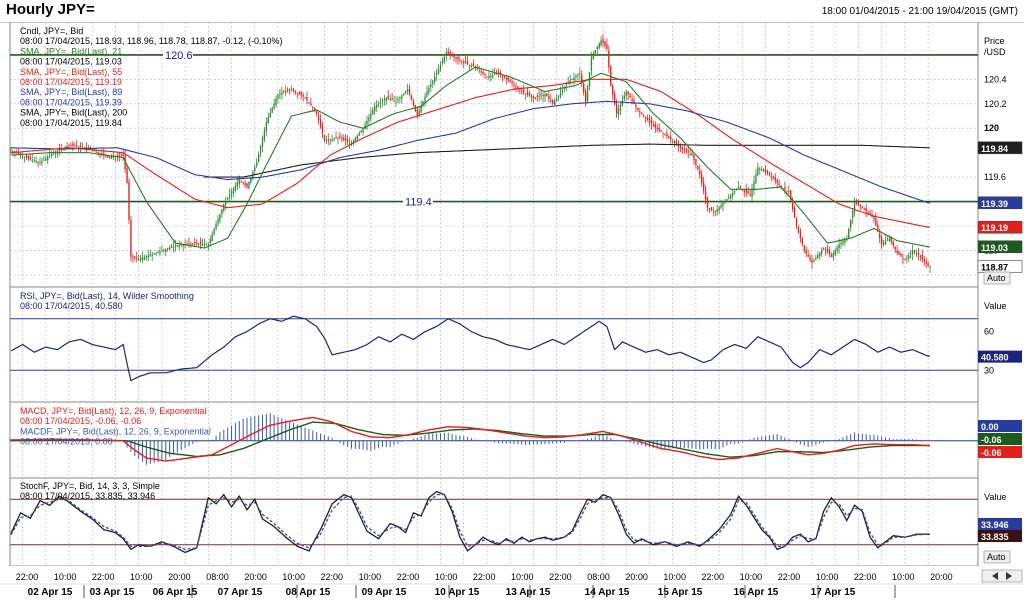 This screenshot has width=1024, height=610. I want to click on rsi-axis-title: Value, so click(995, 306).